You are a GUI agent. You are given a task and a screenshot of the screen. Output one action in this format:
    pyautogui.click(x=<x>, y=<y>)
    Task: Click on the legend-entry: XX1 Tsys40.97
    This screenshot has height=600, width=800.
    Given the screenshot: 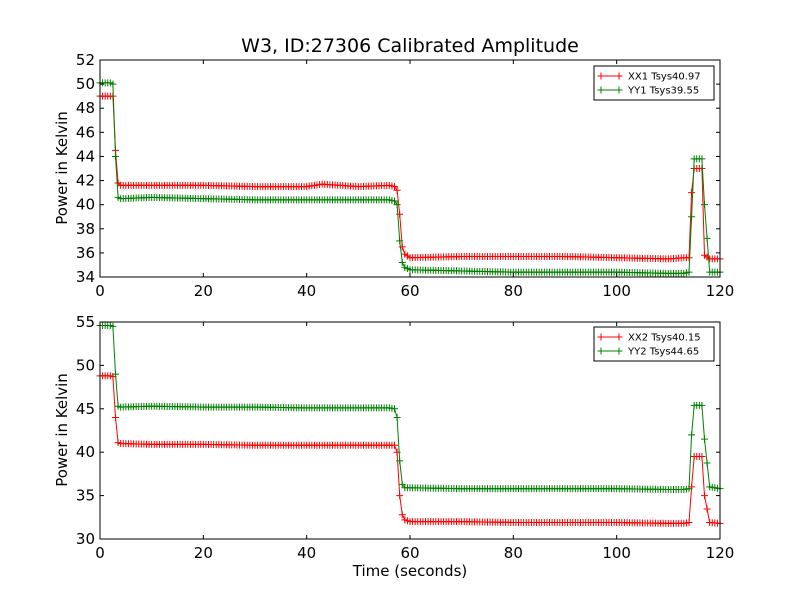 What is the action you would take?
    pyautogui.click(x=649, y=77)
    